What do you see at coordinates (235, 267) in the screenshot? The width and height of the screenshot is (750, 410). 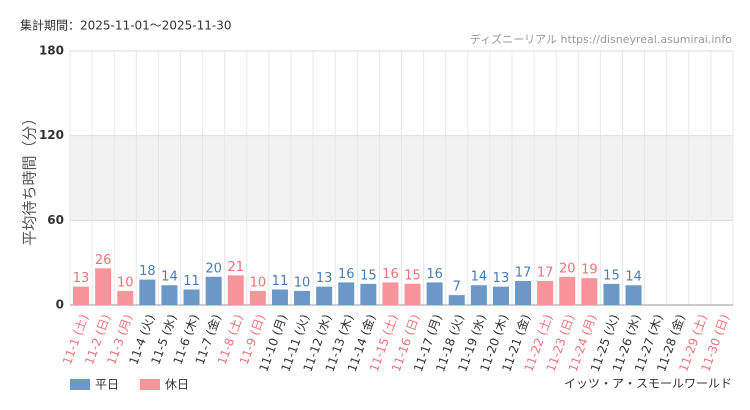 I see `data-label: 21` at bounding box center [235, 267].